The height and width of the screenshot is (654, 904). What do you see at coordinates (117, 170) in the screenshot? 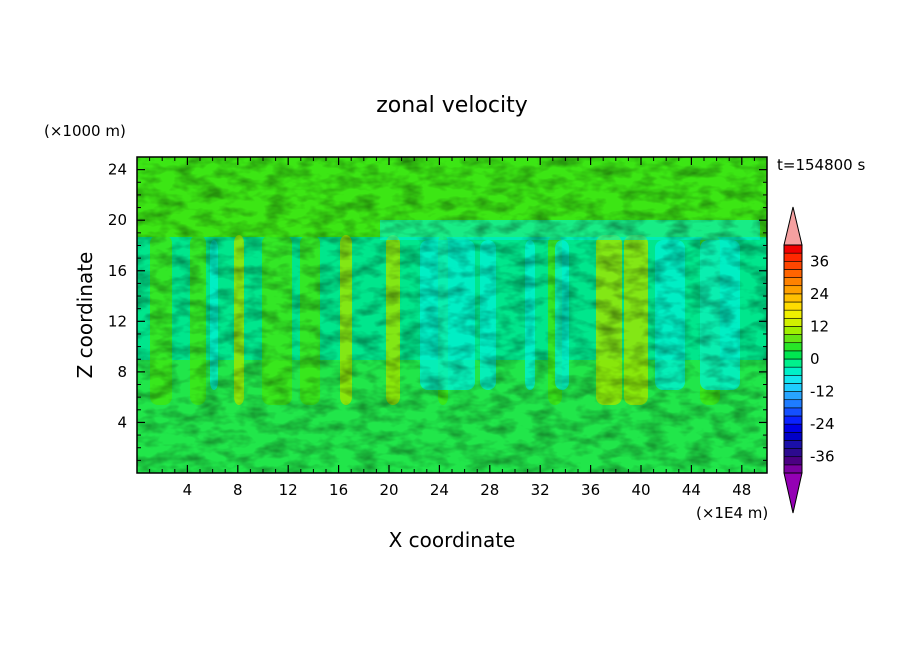
I see `y-tick-label: 24` at bounding box center [117, 170].